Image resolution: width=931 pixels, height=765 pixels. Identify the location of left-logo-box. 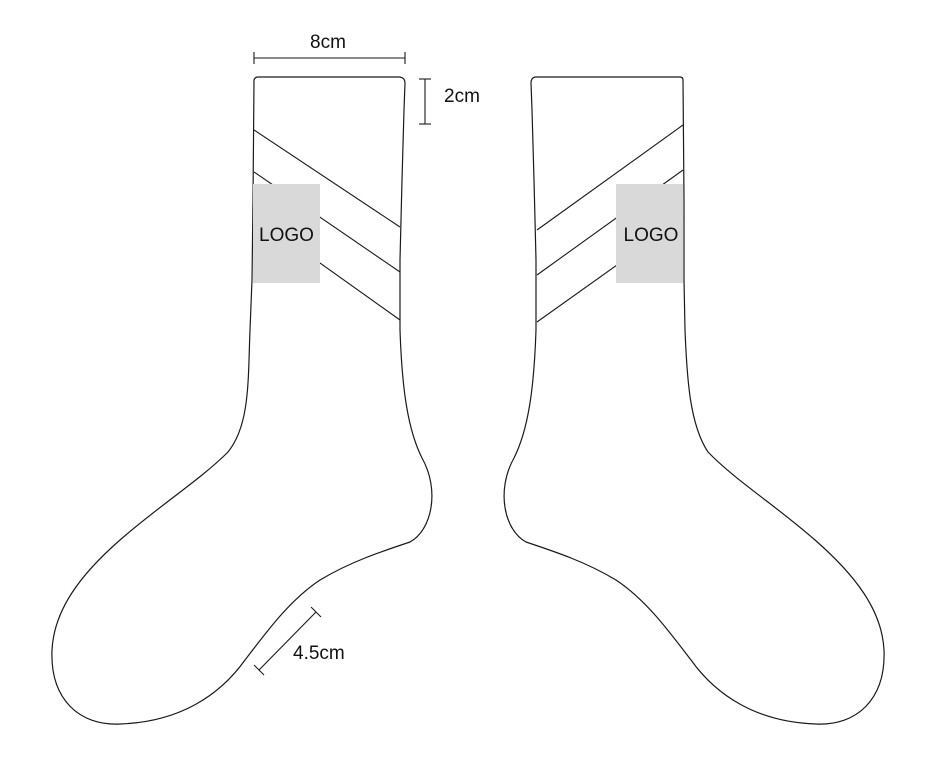
(286, 233).